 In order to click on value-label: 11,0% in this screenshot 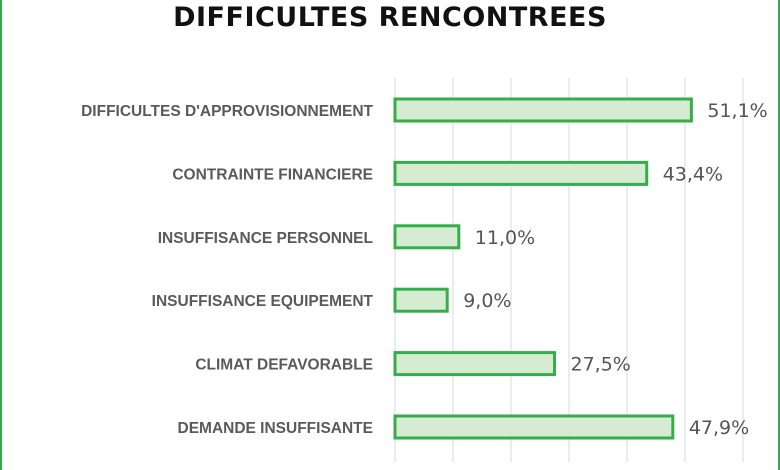, I will do `click(505, 238)`.